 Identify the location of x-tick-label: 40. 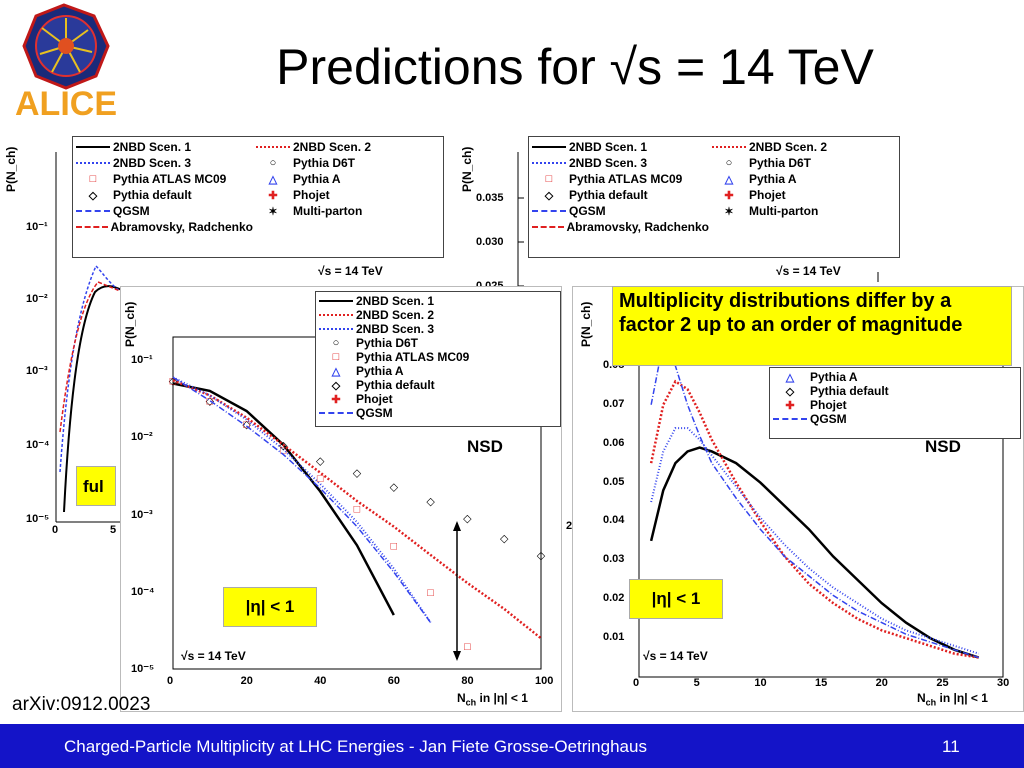
(320, 681).